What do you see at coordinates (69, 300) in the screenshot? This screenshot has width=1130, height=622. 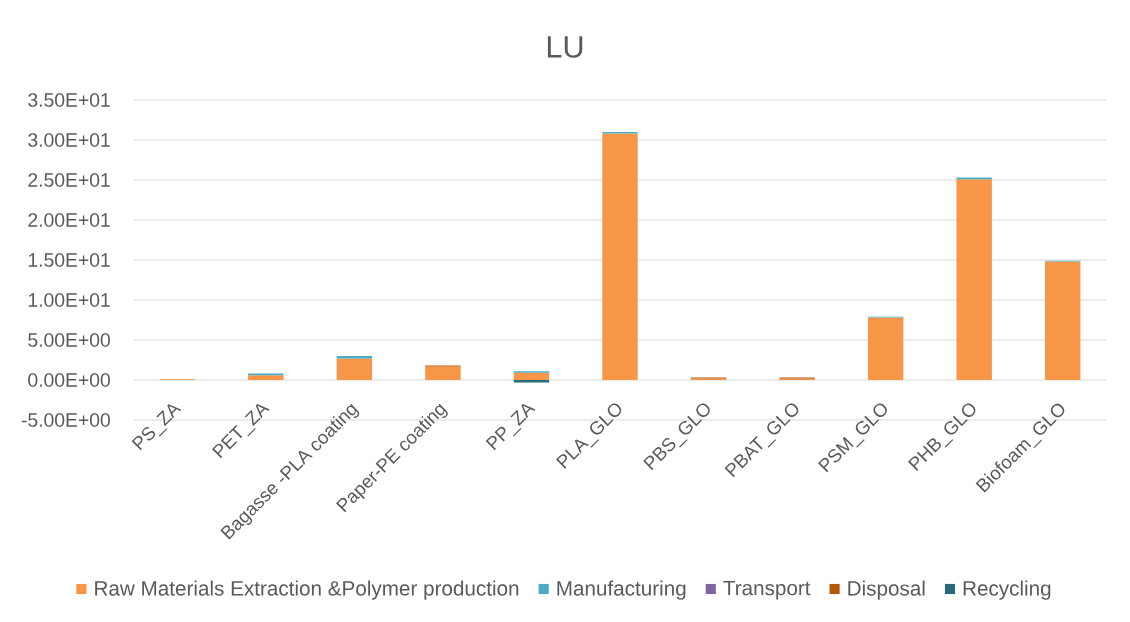 I see `y-tick-label: 1.00E+01` at bounding box center [69, 300].